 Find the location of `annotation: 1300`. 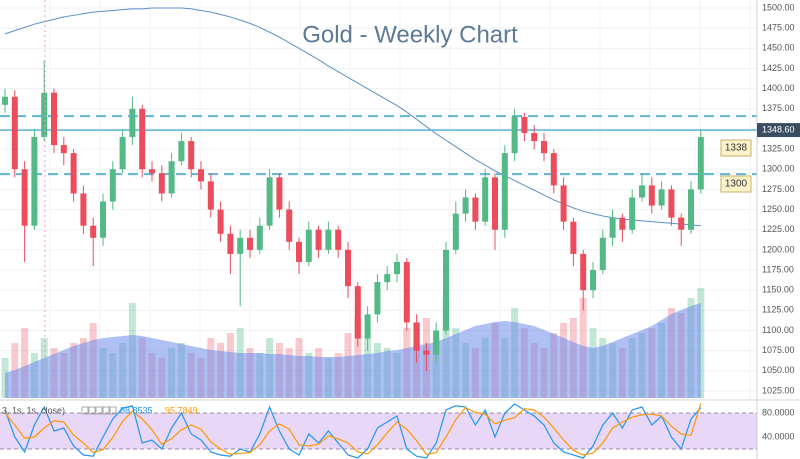

annotation: 1300 is located at coordinates (736, 184).